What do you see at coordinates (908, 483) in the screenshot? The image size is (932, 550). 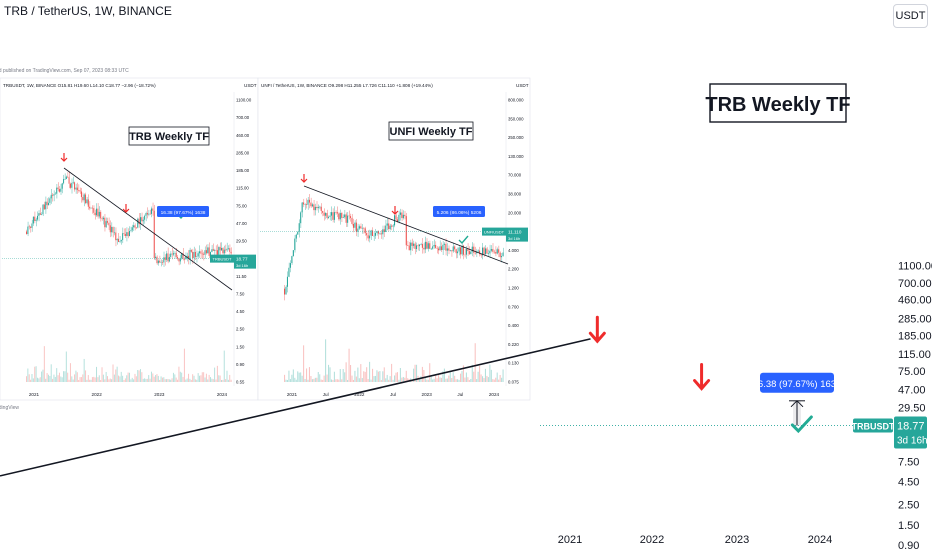 I see `y-tick-label: 4.50` at bounding box center [908, 483].